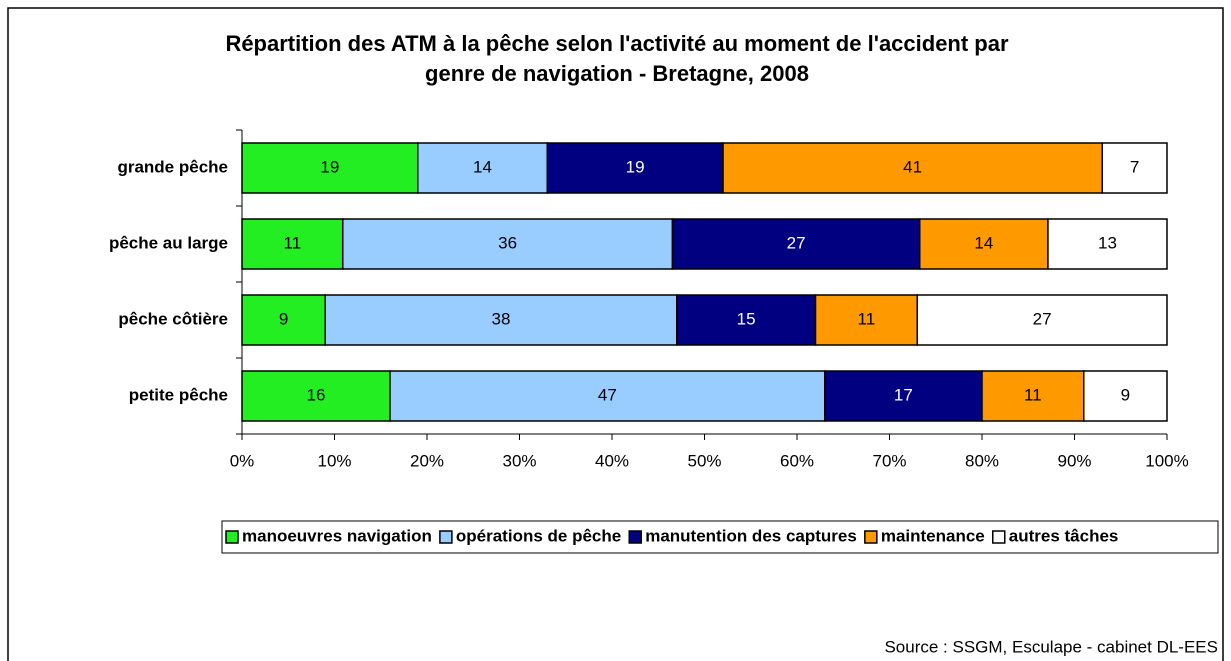 The width and height of the screenshot is (1231, 661). I want to click on category-label: petite pêche, so click(178, 394).